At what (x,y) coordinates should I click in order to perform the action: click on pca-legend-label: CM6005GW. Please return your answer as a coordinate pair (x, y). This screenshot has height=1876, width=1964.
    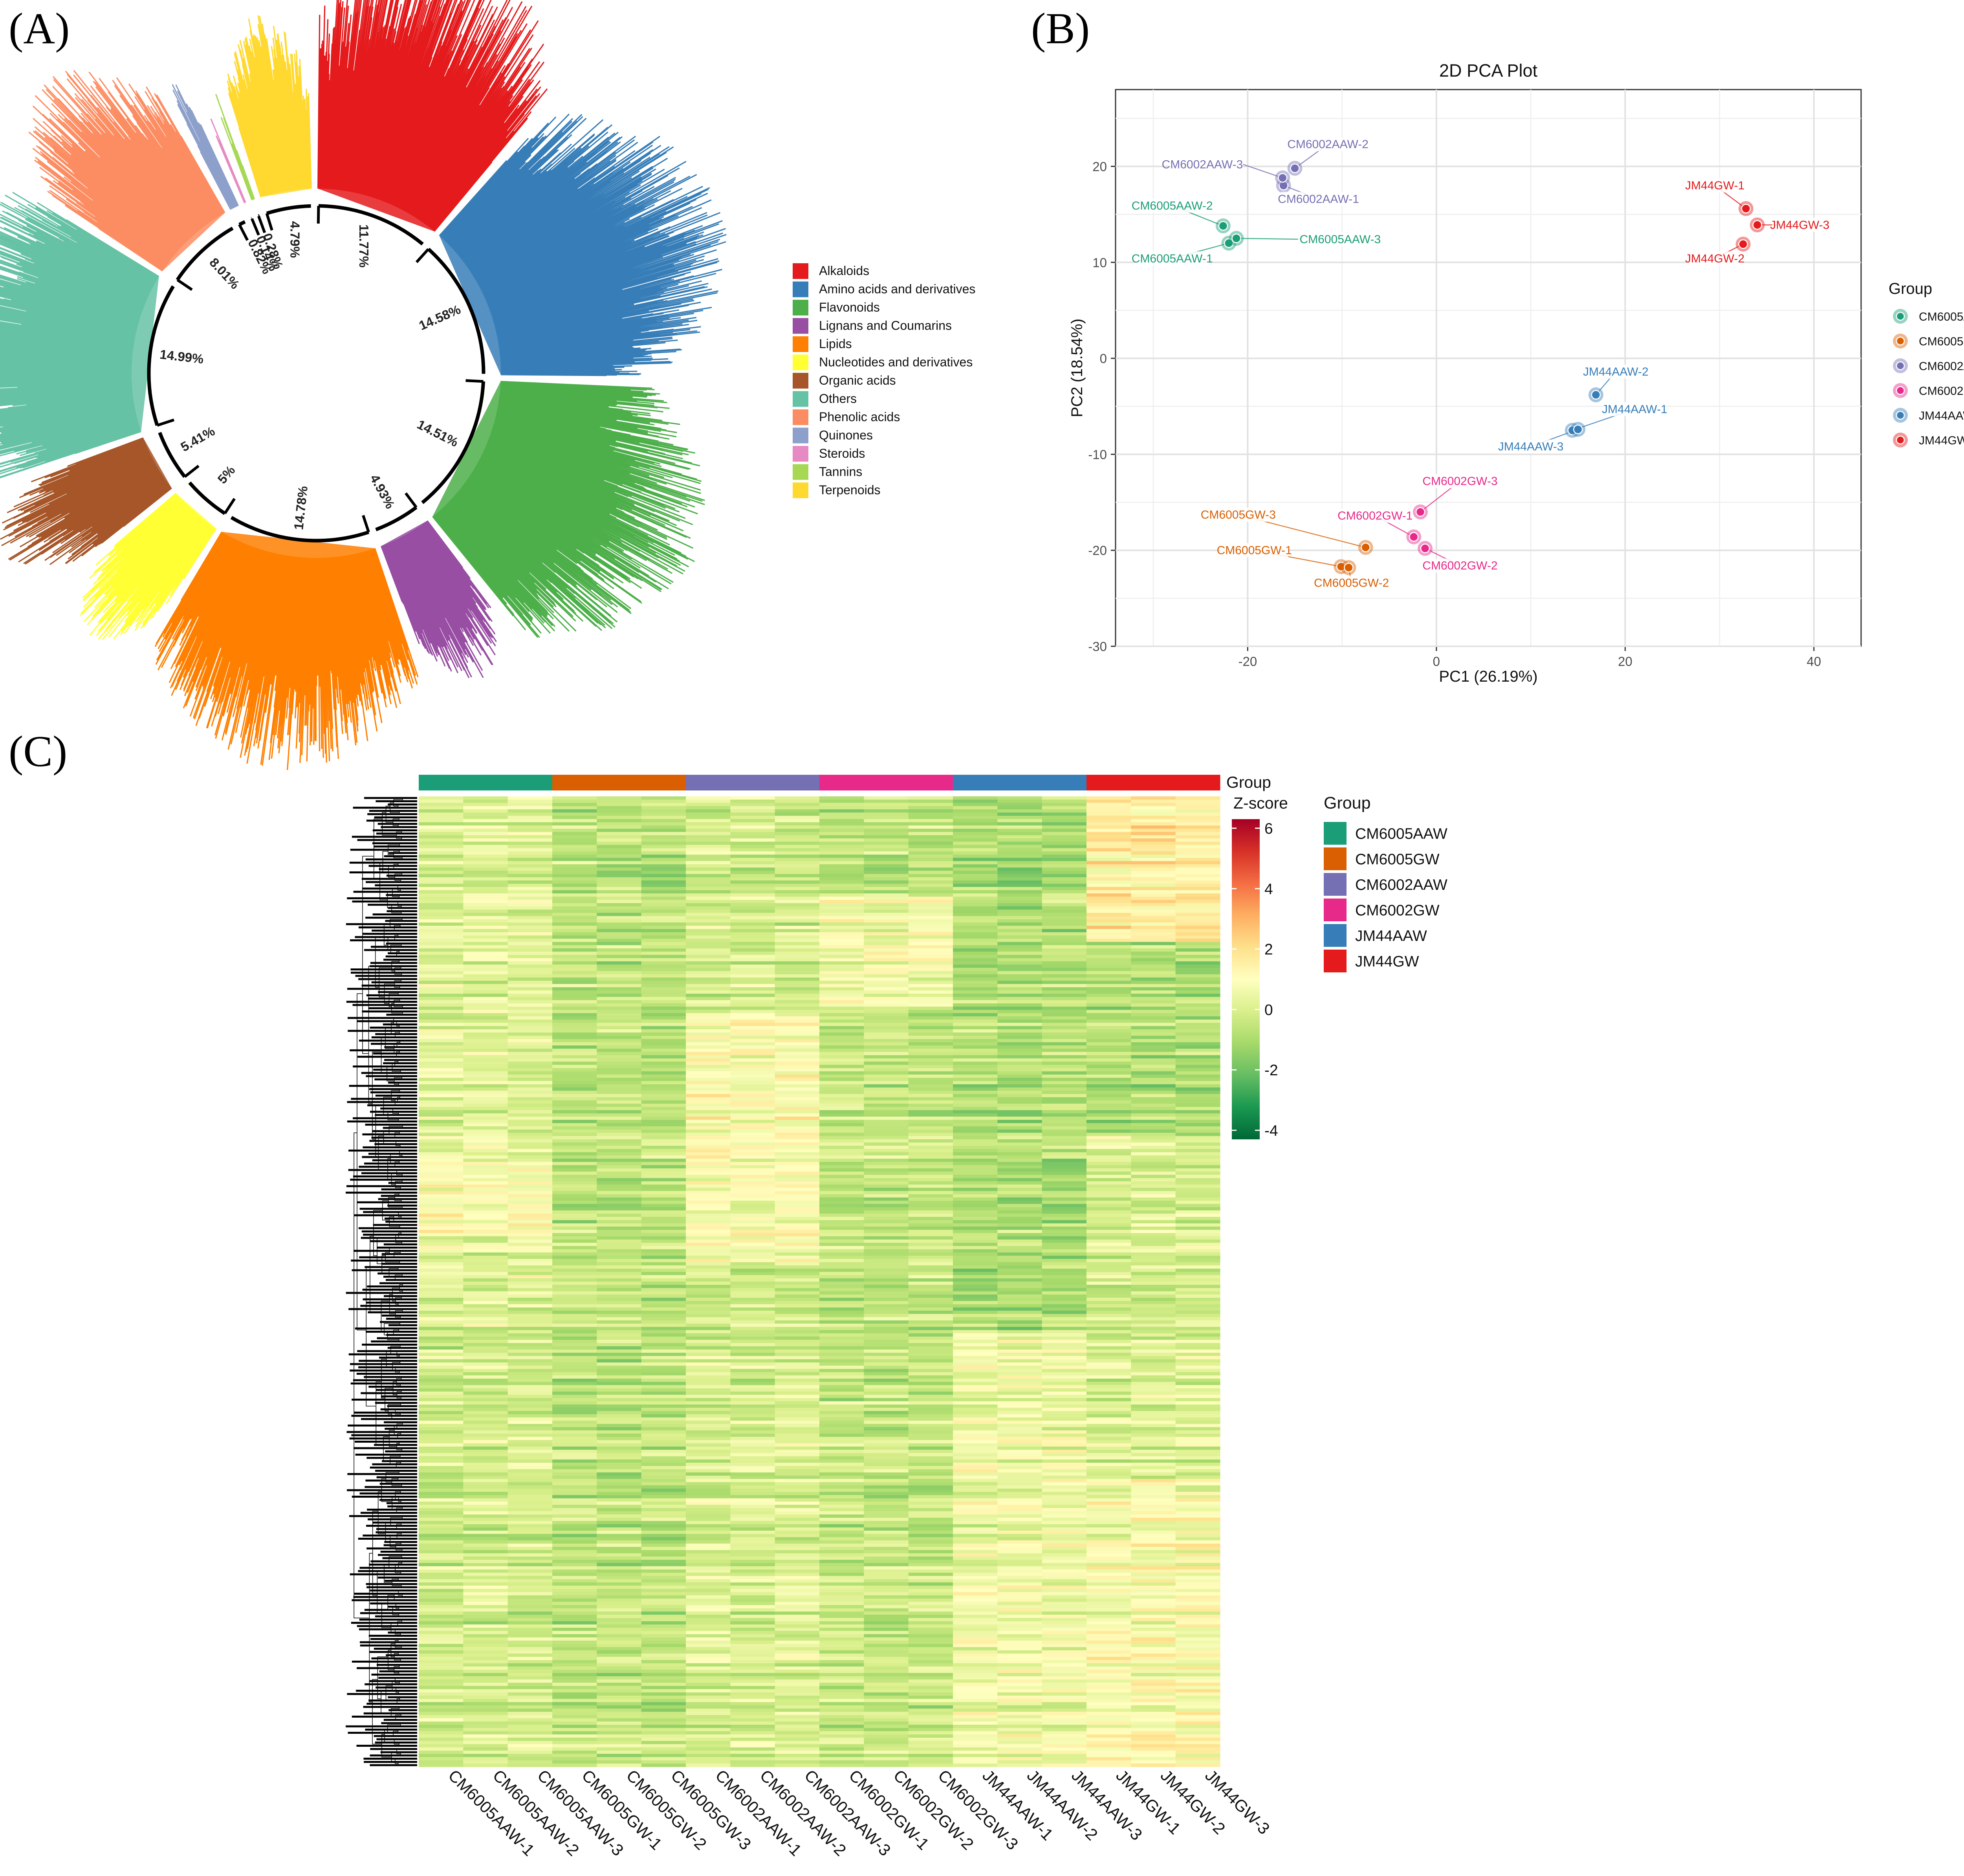
    Looking at the image, I should click on (1941, 342).